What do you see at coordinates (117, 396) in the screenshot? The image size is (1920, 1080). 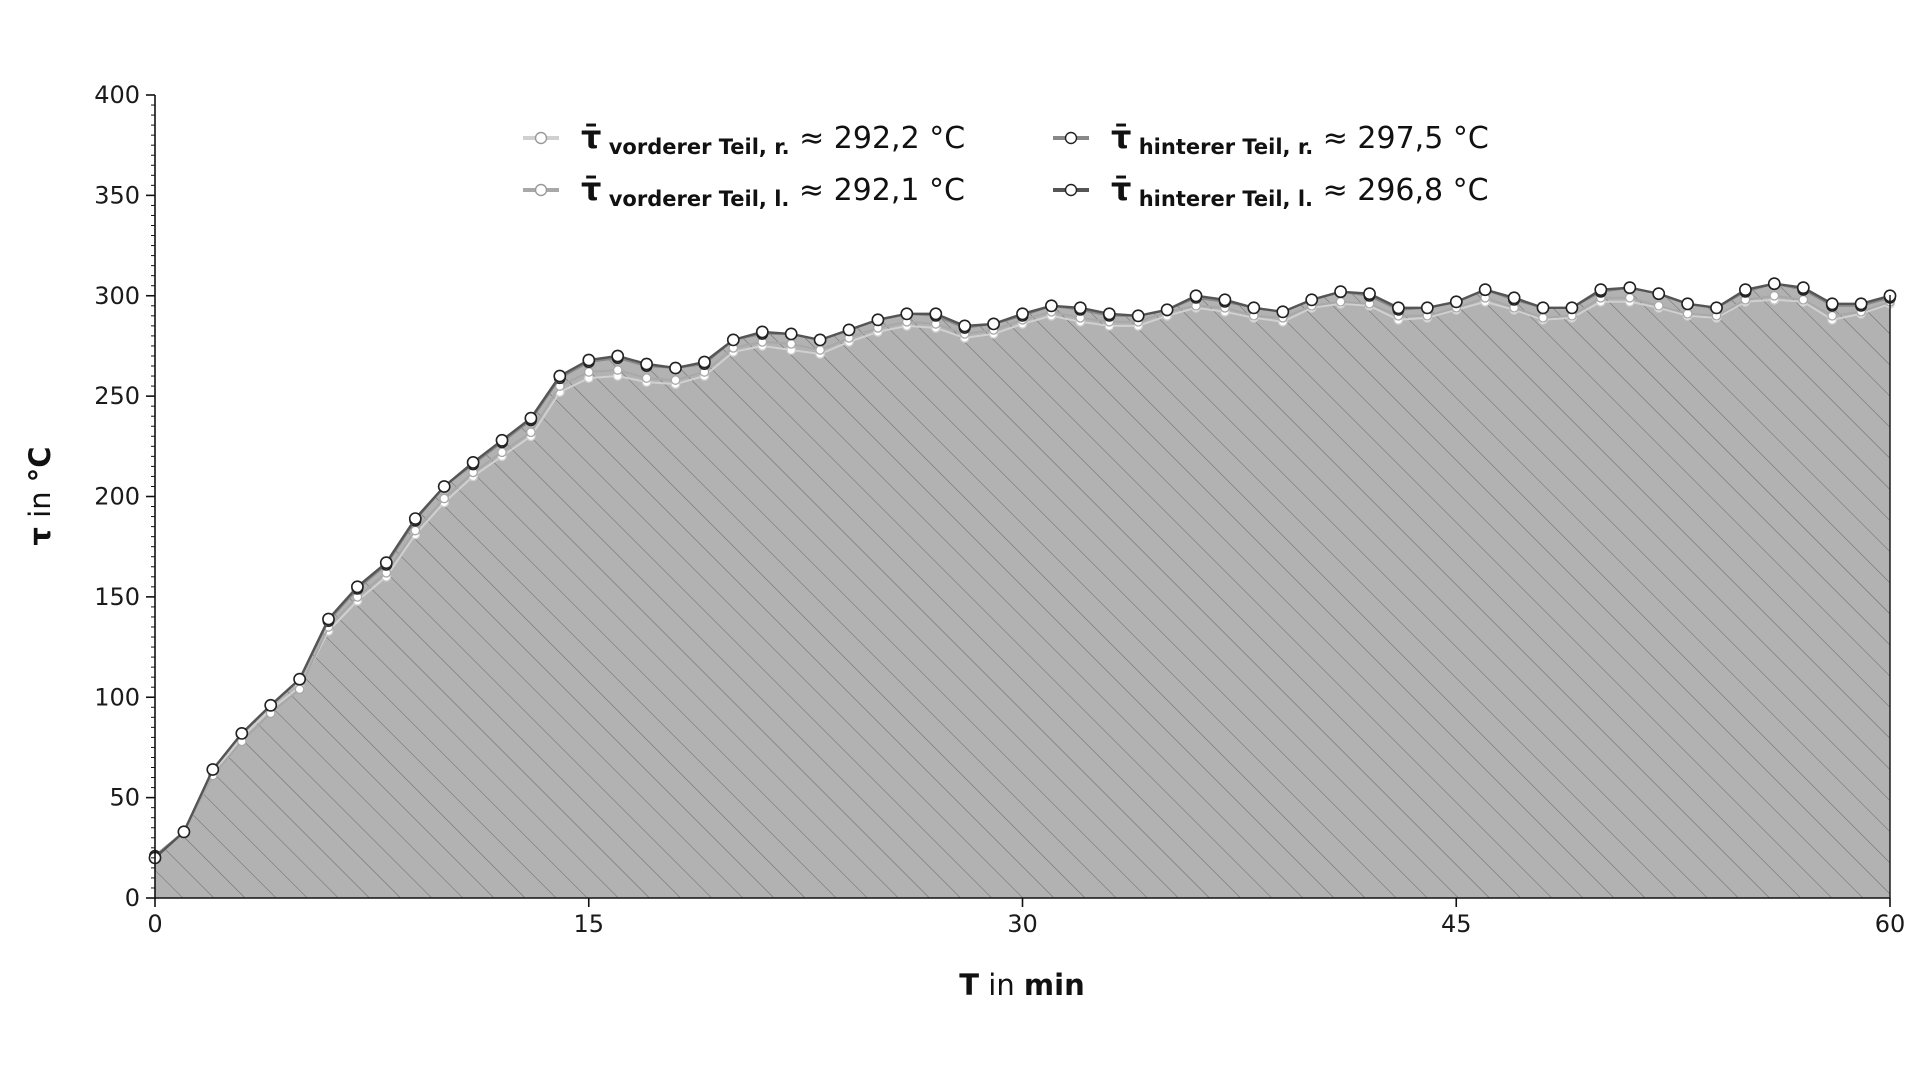 I see `y-tick-label: 250` at bounding box center [117, 396].